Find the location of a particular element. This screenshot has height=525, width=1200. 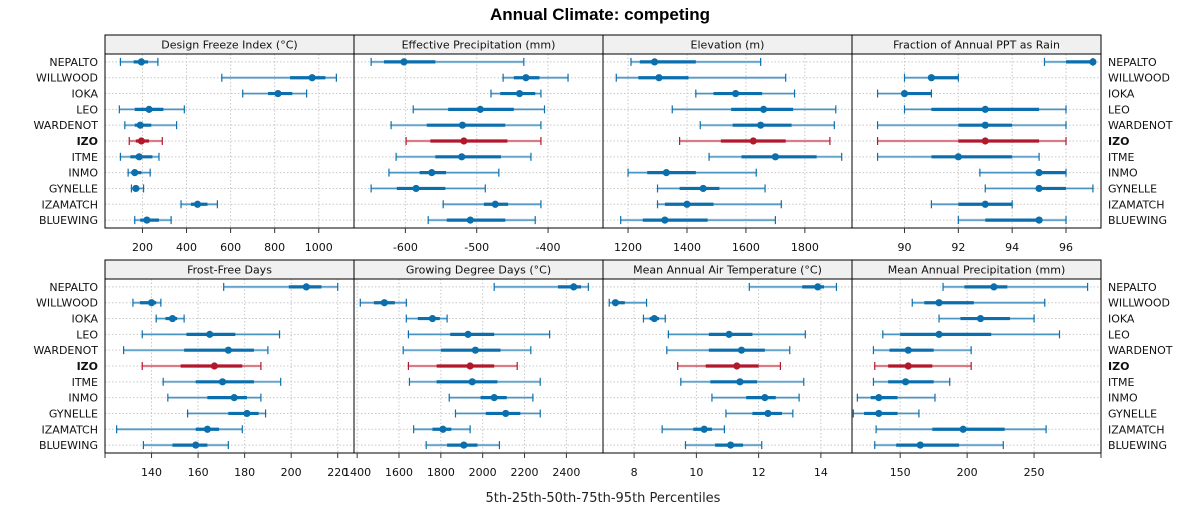

axis-tick-label: 1400 is located at coordinates (687, 247).